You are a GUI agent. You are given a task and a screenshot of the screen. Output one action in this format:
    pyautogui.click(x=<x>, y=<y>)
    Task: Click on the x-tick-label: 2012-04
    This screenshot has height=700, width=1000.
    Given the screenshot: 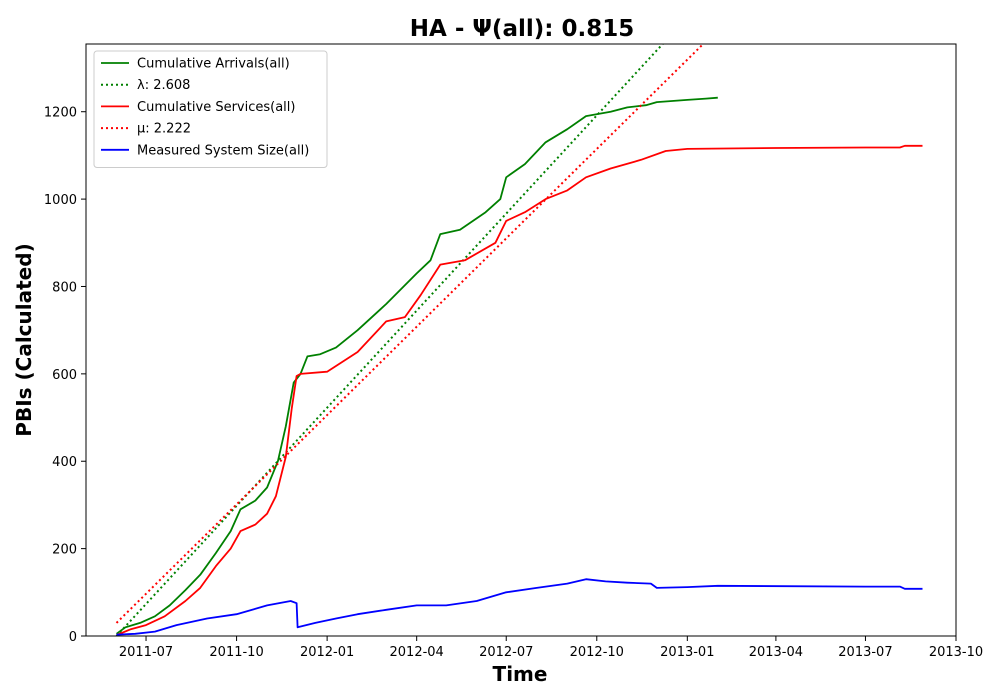 What is the action you would take?
    pyautogui.click(x=417, y=652)
    